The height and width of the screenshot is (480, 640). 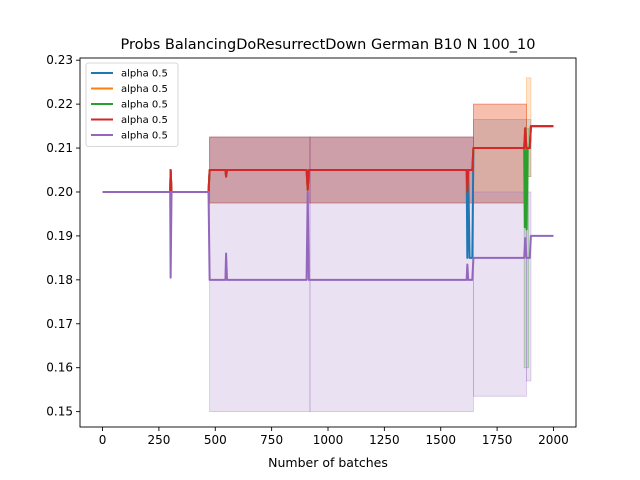 I want to click on x-tick-label: 250, so click(x=158, y=440).